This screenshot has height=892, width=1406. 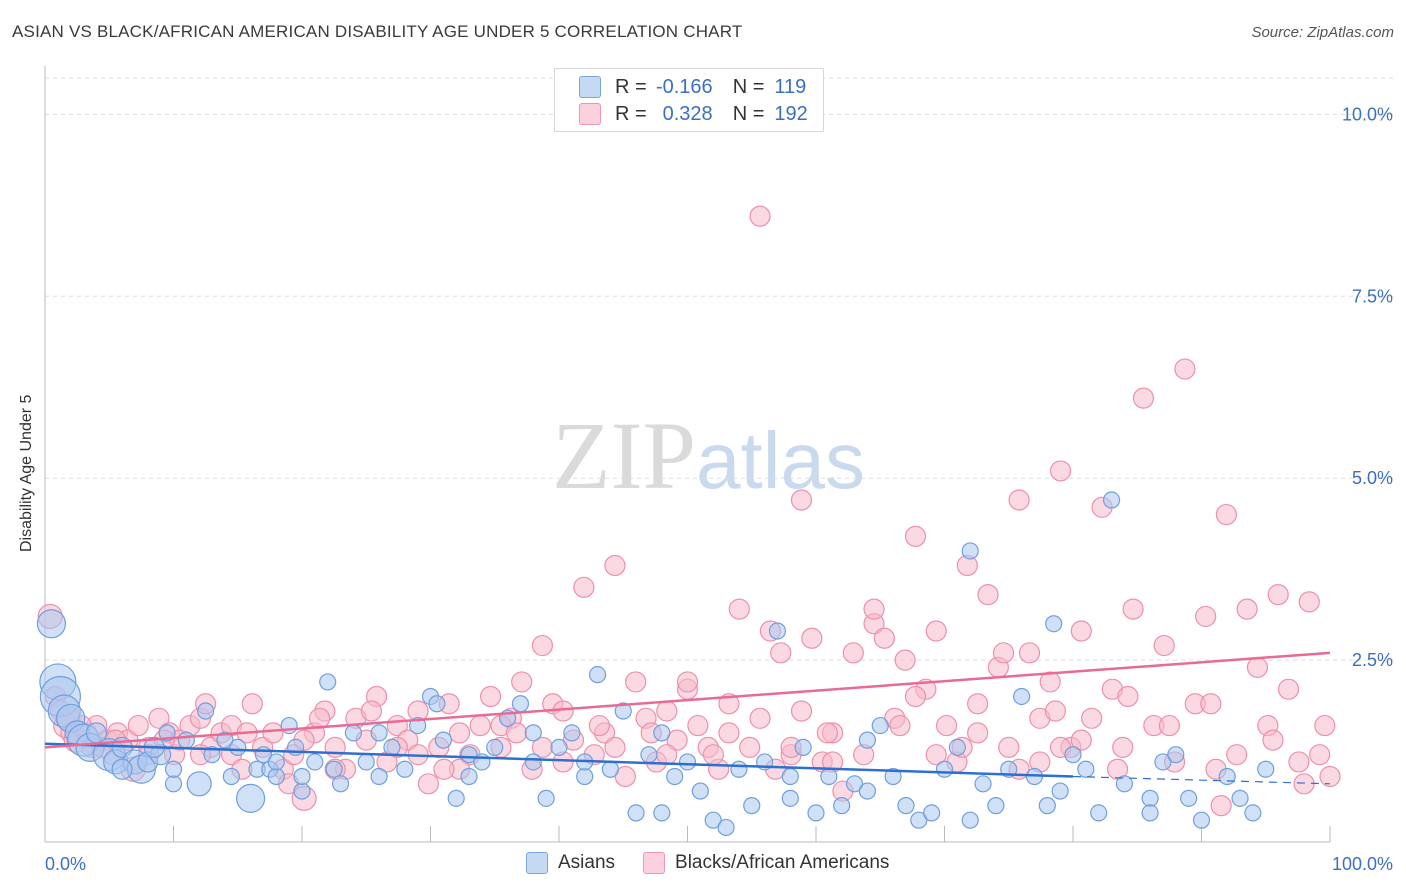 I want to click on legend-n-label: N =, so click(x=748, y=113).